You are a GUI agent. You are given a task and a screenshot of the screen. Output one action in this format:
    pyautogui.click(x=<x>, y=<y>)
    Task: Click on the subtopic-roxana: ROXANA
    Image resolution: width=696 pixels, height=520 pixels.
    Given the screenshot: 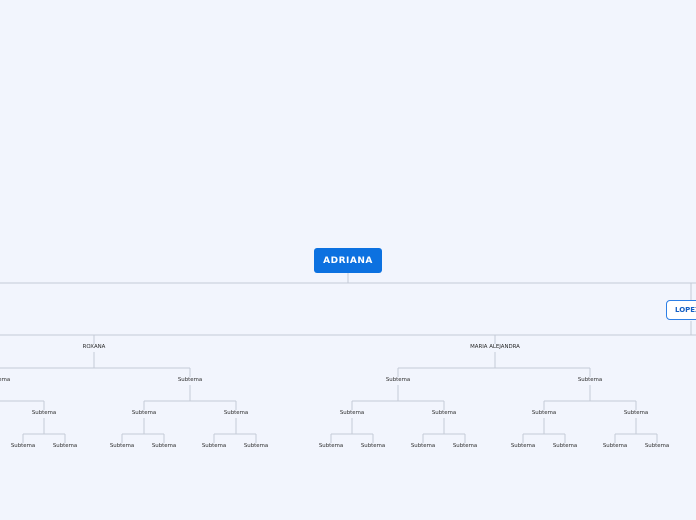 What is the action you would take?
    pyautogui.click(x=94, y=347)
    